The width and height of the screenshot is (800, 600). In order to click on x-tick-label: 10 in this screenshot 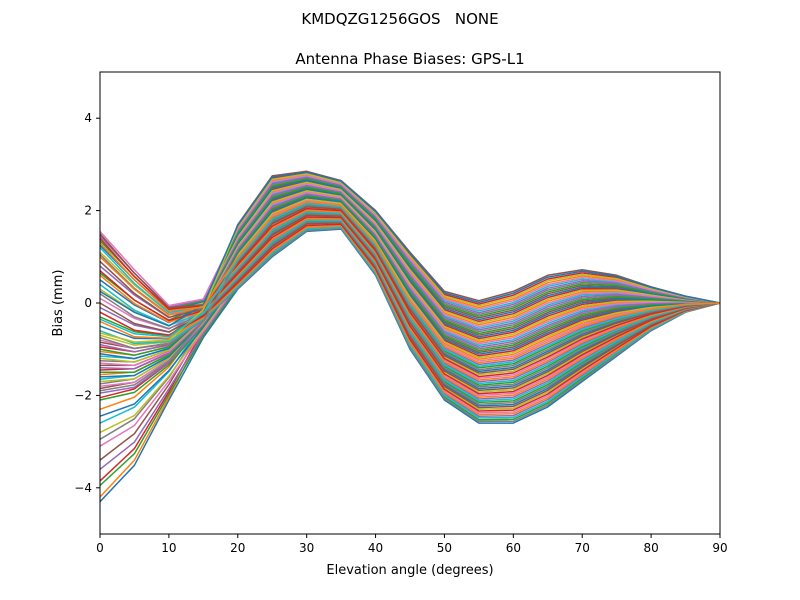, I will do `click(168, 548)`.